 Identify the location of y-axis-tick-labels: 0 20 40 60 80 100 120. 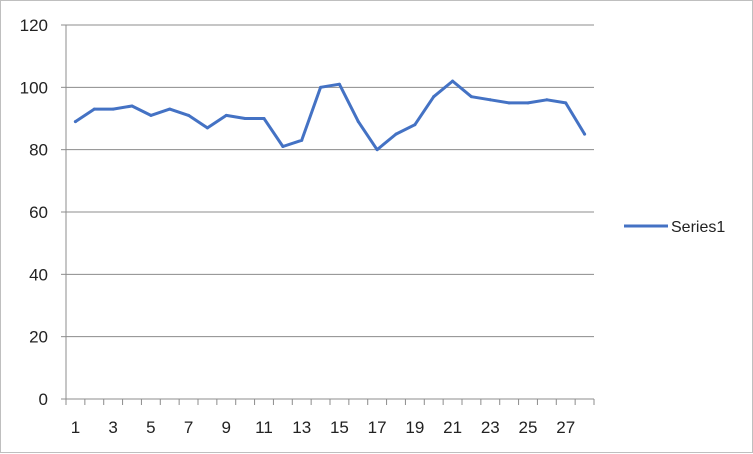
(34, 212).